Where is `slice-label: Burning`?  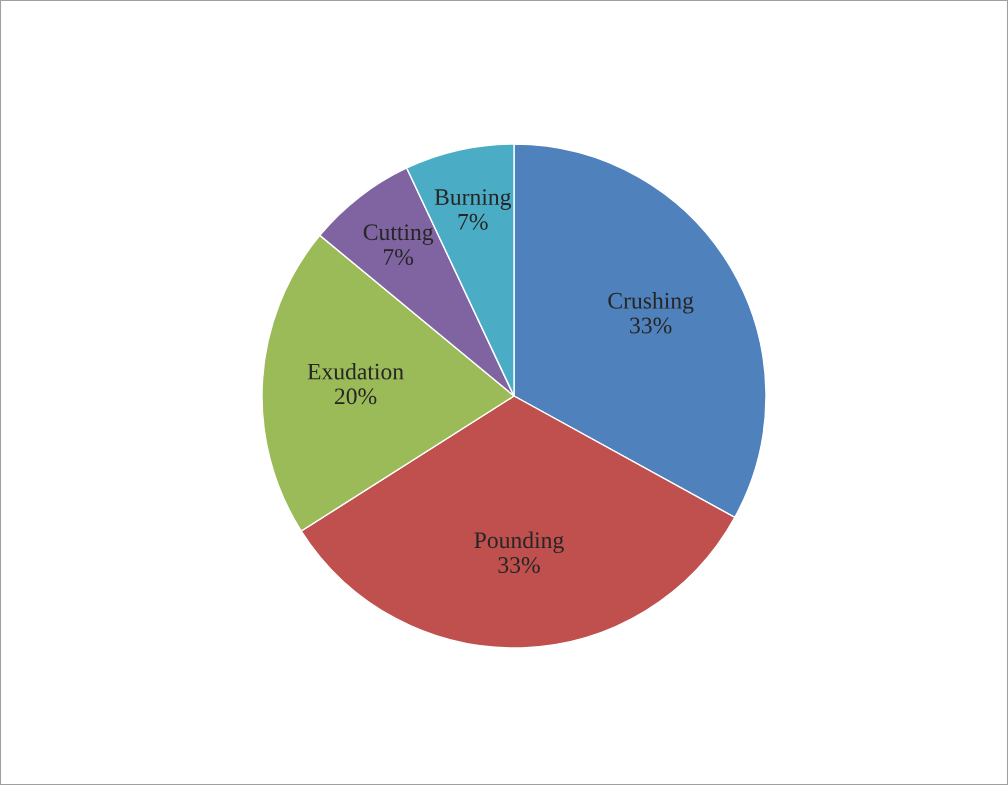 slice-label: Burning is located at coordinates (473, 199).